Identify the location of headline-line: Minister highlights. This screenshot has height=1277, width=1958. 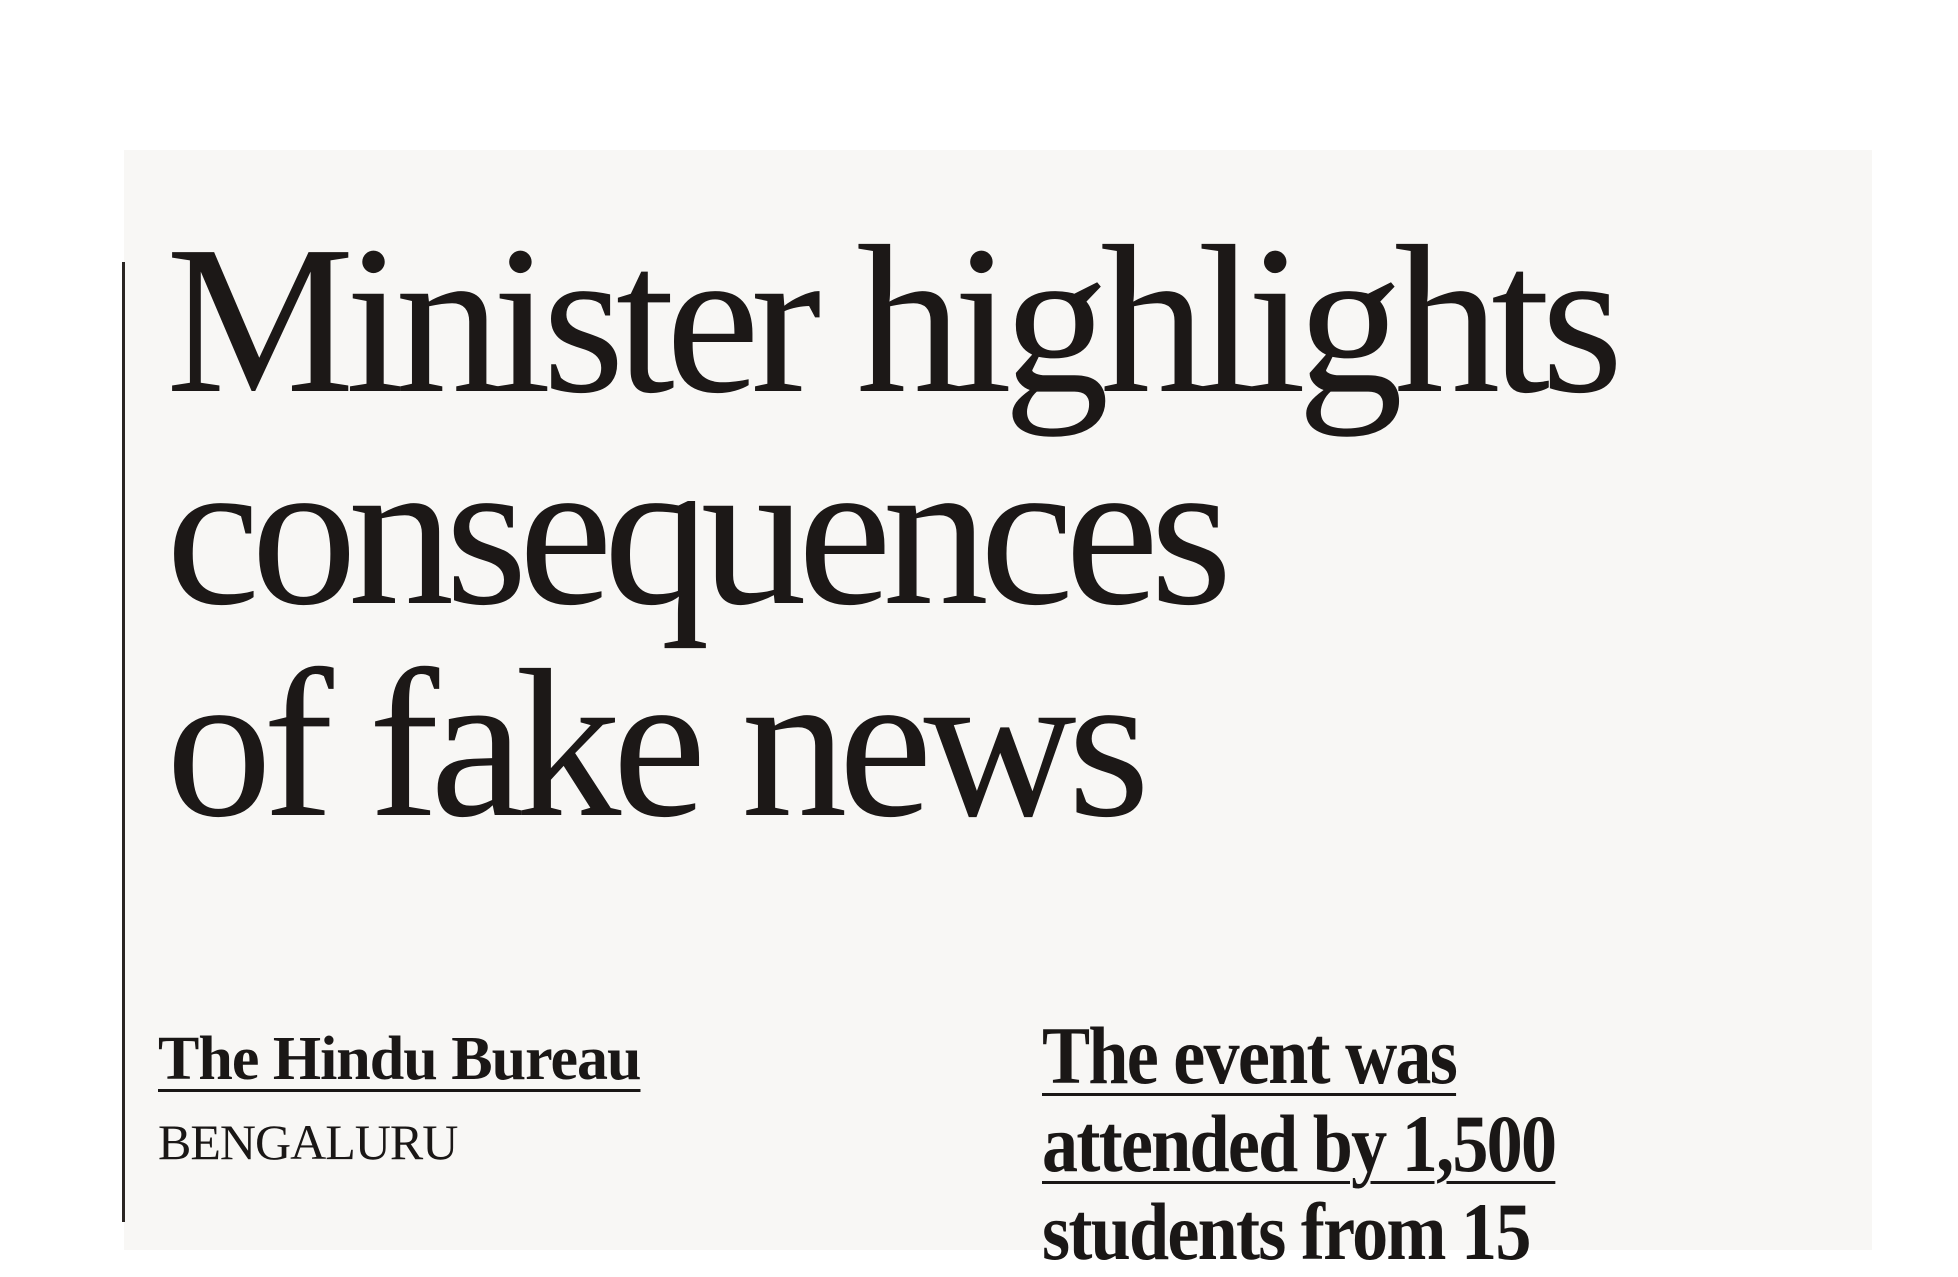
(895, 319).